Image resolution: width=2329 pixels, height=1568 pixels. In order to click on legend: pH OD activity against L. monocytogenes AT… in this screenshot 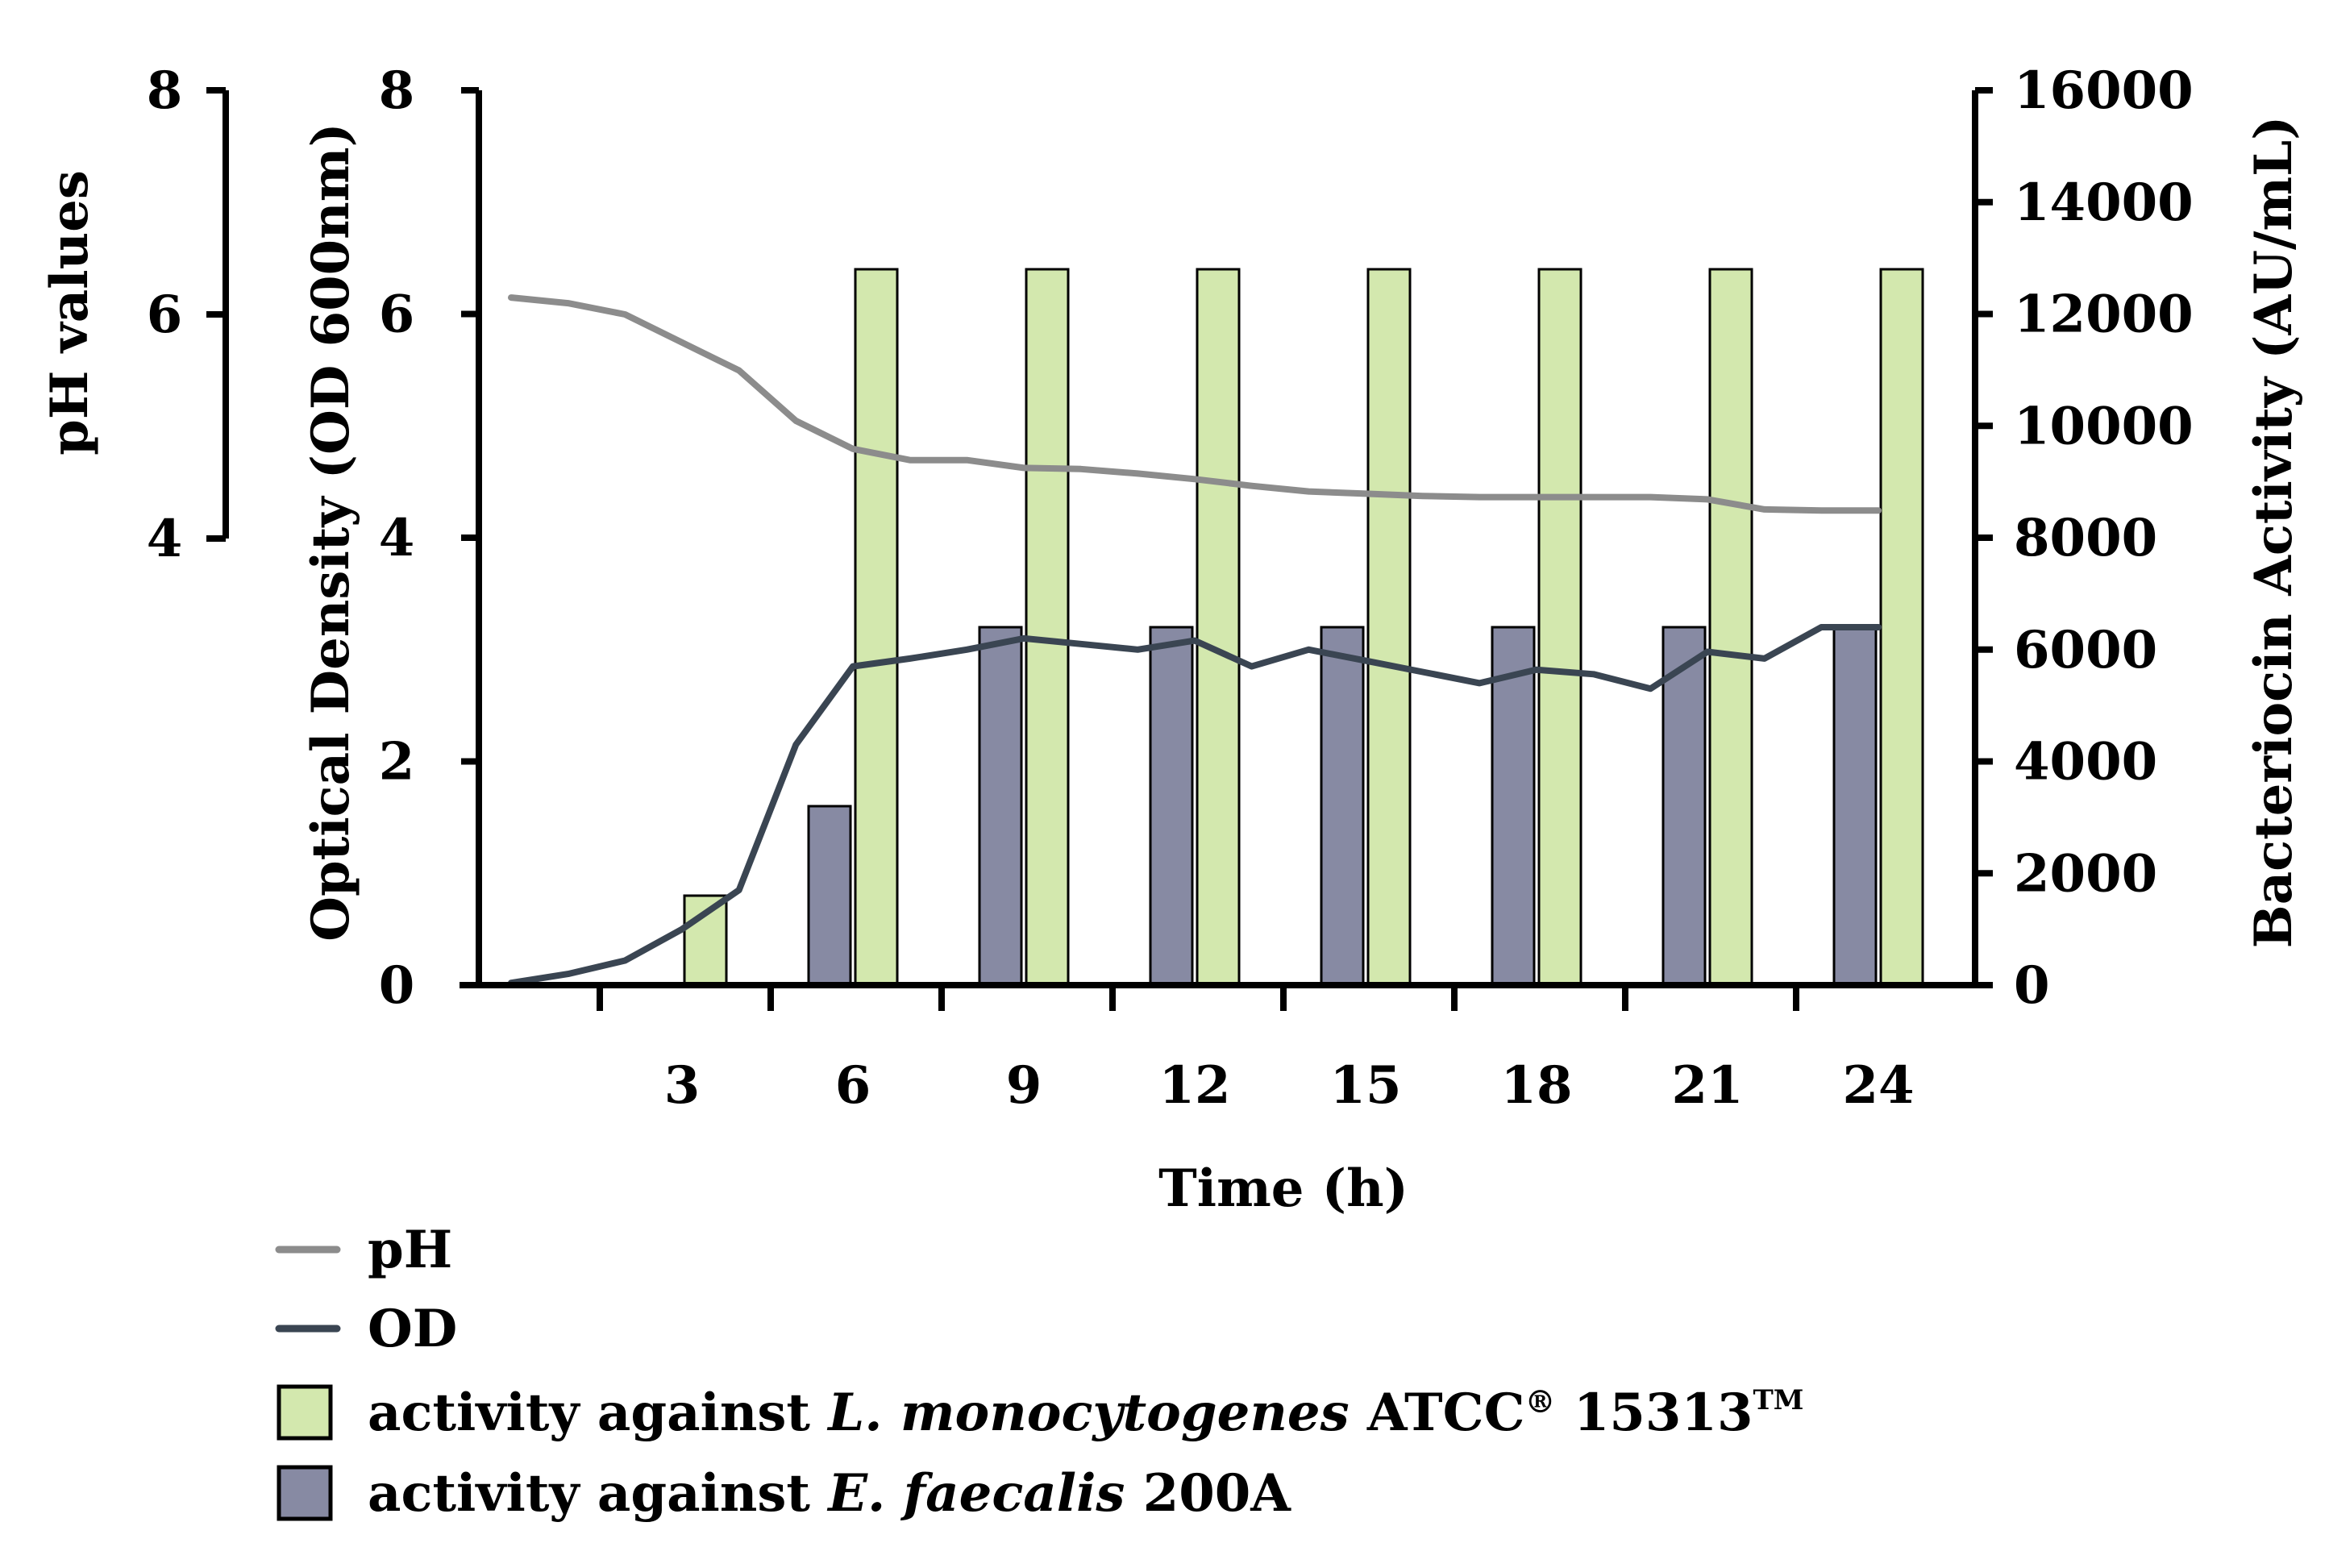, I will do `click(1039, 1372)`.